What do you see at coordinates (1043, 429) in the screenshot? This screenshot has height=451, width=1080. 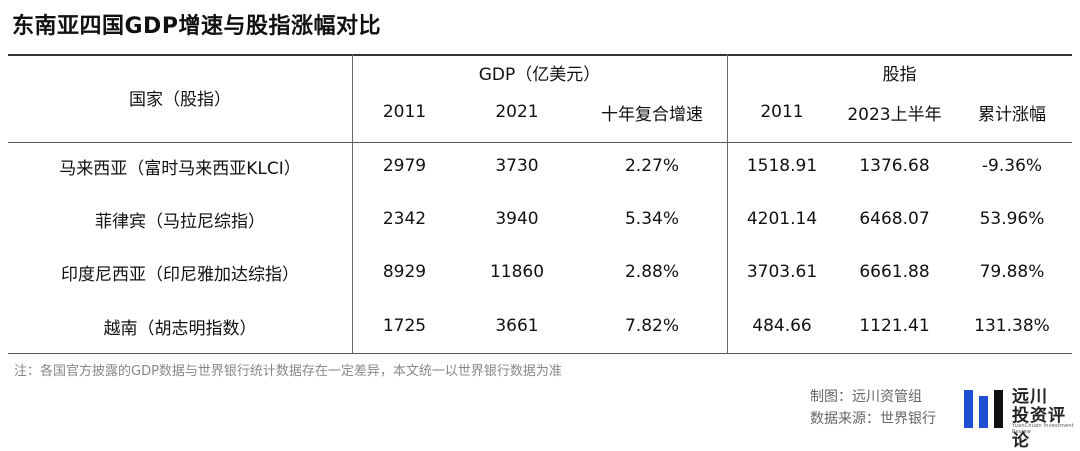 I see `logo-line3: YuanChuan Investment Review` at bounding box center [1043, 429].